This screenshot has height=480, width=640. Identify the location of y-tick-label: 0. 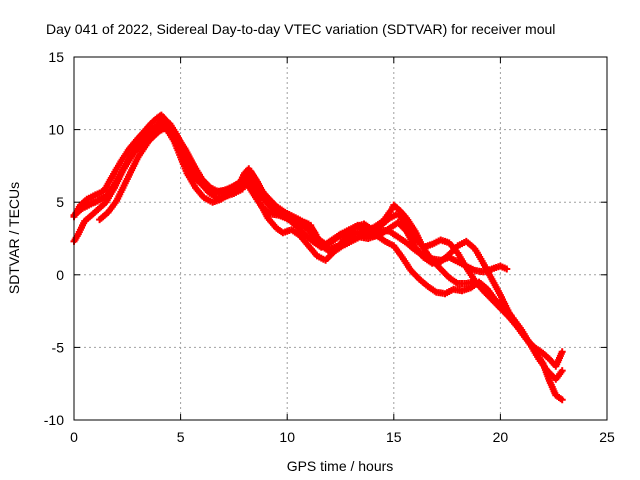
(60, 275).